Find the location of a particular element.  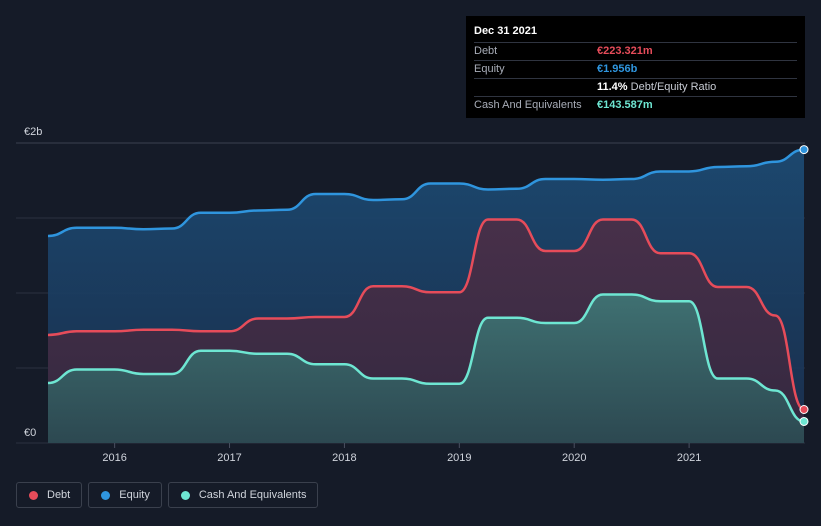

tooltip-label: Cash And Equivalents is located at coordinates (528, 105).